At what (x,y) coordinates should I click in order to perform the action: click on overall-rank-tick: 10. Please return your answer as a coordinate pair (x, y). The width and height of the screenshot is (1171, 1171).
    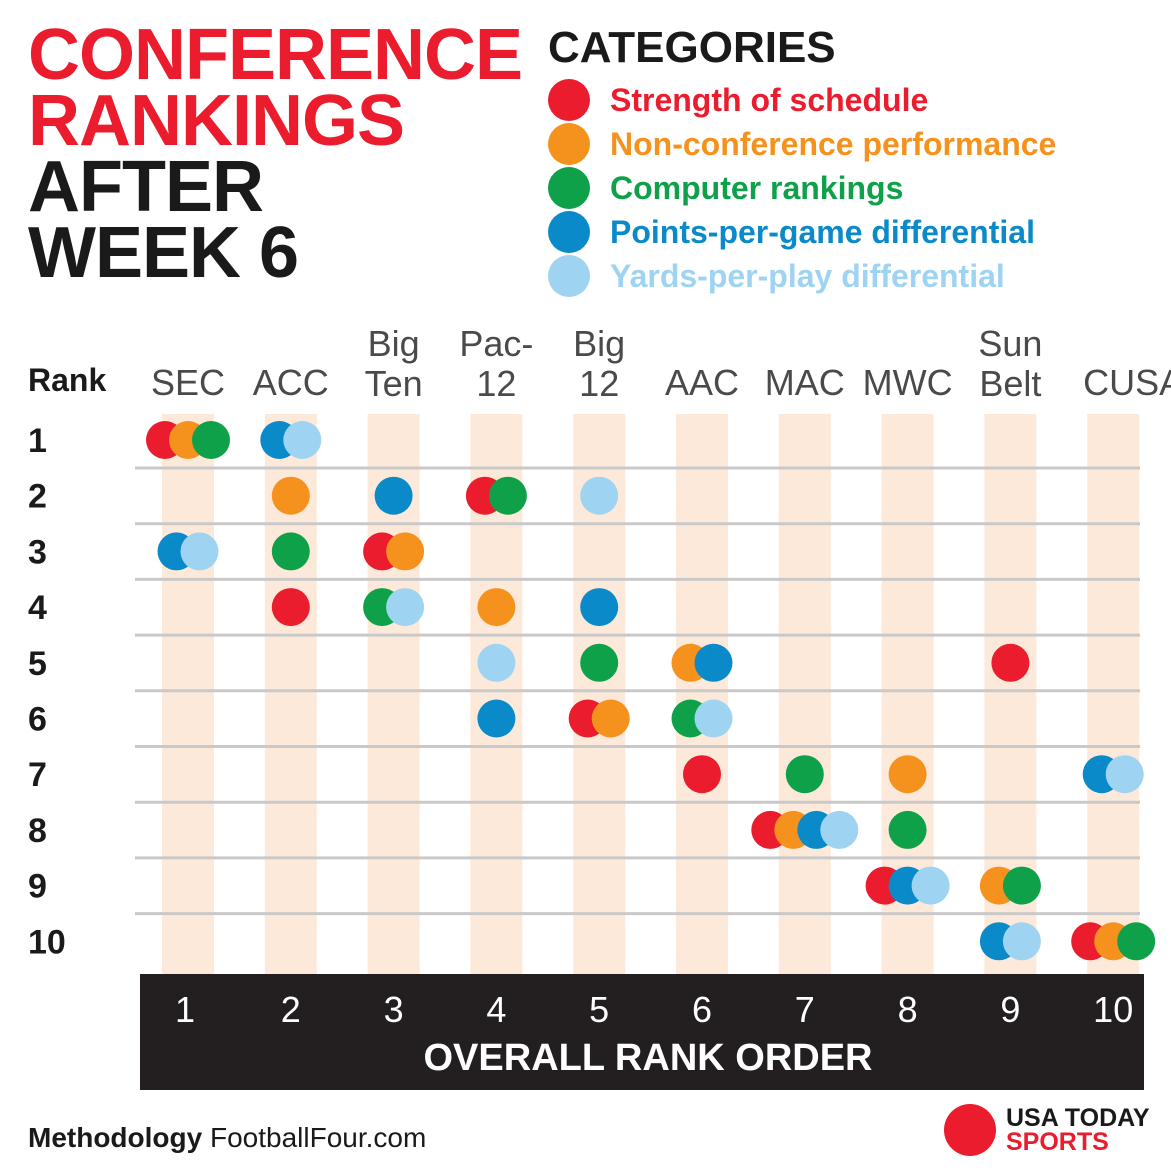
    Looking at the image, I should click on (1113, 1009).